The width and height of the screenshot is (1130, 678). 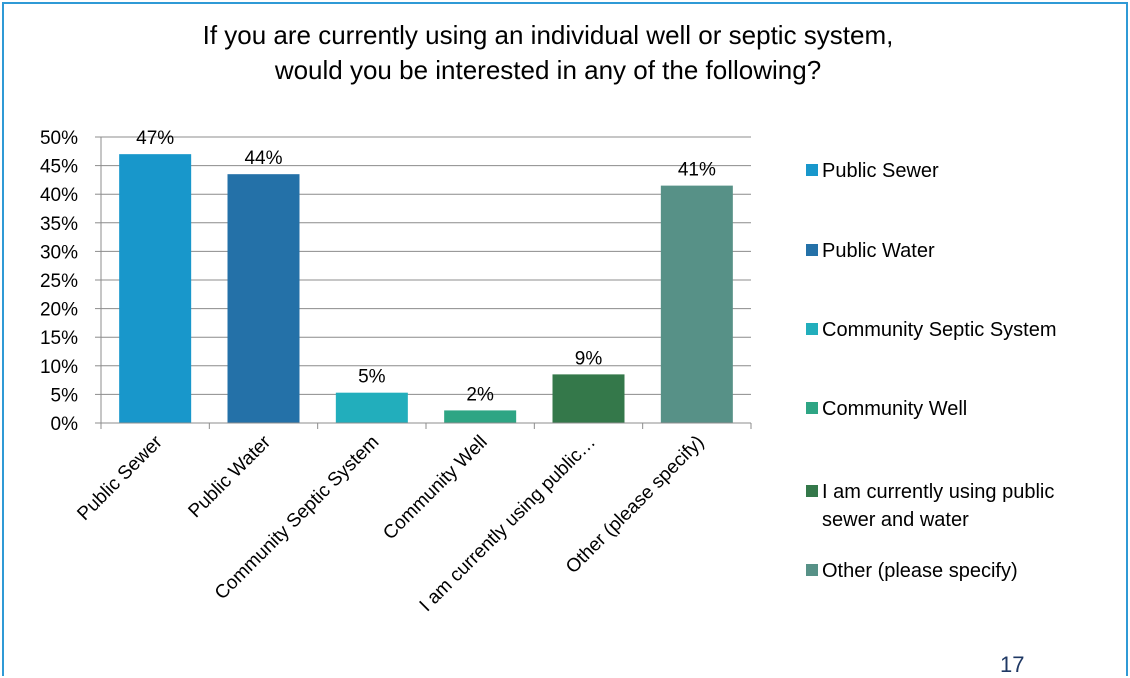 I want to click on data-label: 9%, so click(x=589, y=358).